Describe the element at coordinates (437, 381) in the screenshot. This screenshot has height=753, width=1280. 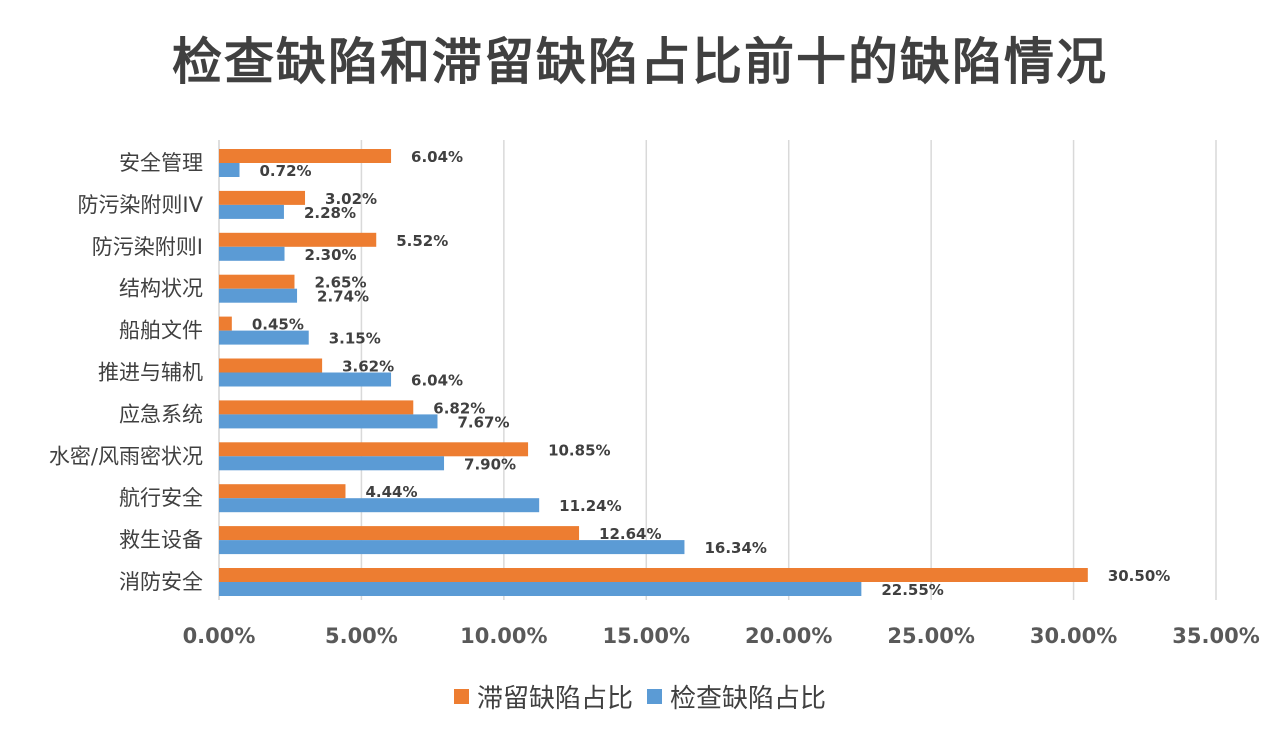
I see `data-label-inspection: 6.04%` at that location.